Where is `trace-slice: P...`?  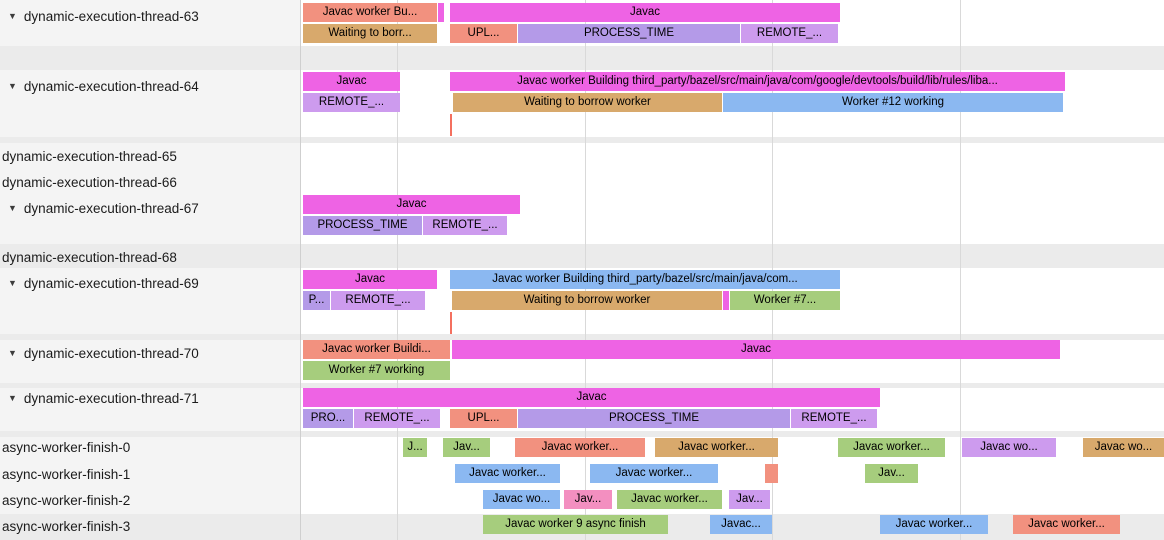
trace-slice: P... is located at coordinates (316, 300).